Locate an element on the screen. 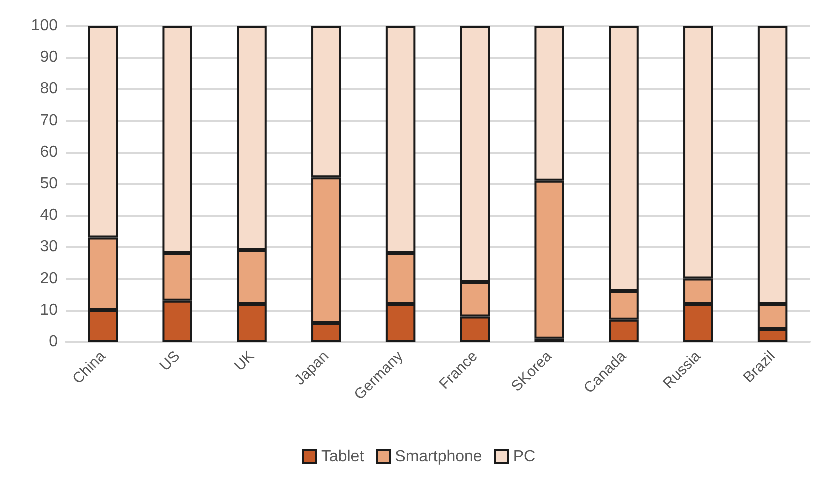 This screenshot has width=838, height=482. y-tick-label: 80 is located at coordinates (49, 89).